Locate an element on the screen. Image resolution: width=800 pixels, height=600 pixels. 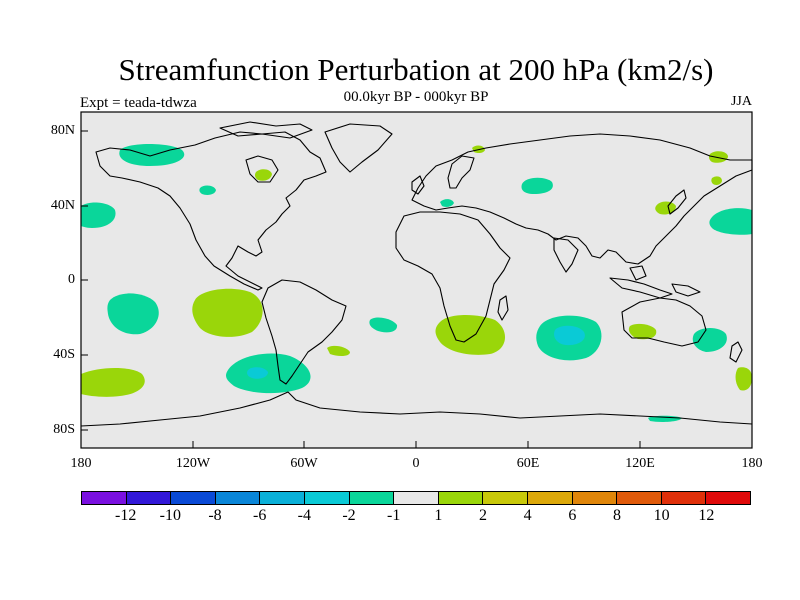
anomaly-negative-east-pacific-tropics is located at coordinates (133, 314).